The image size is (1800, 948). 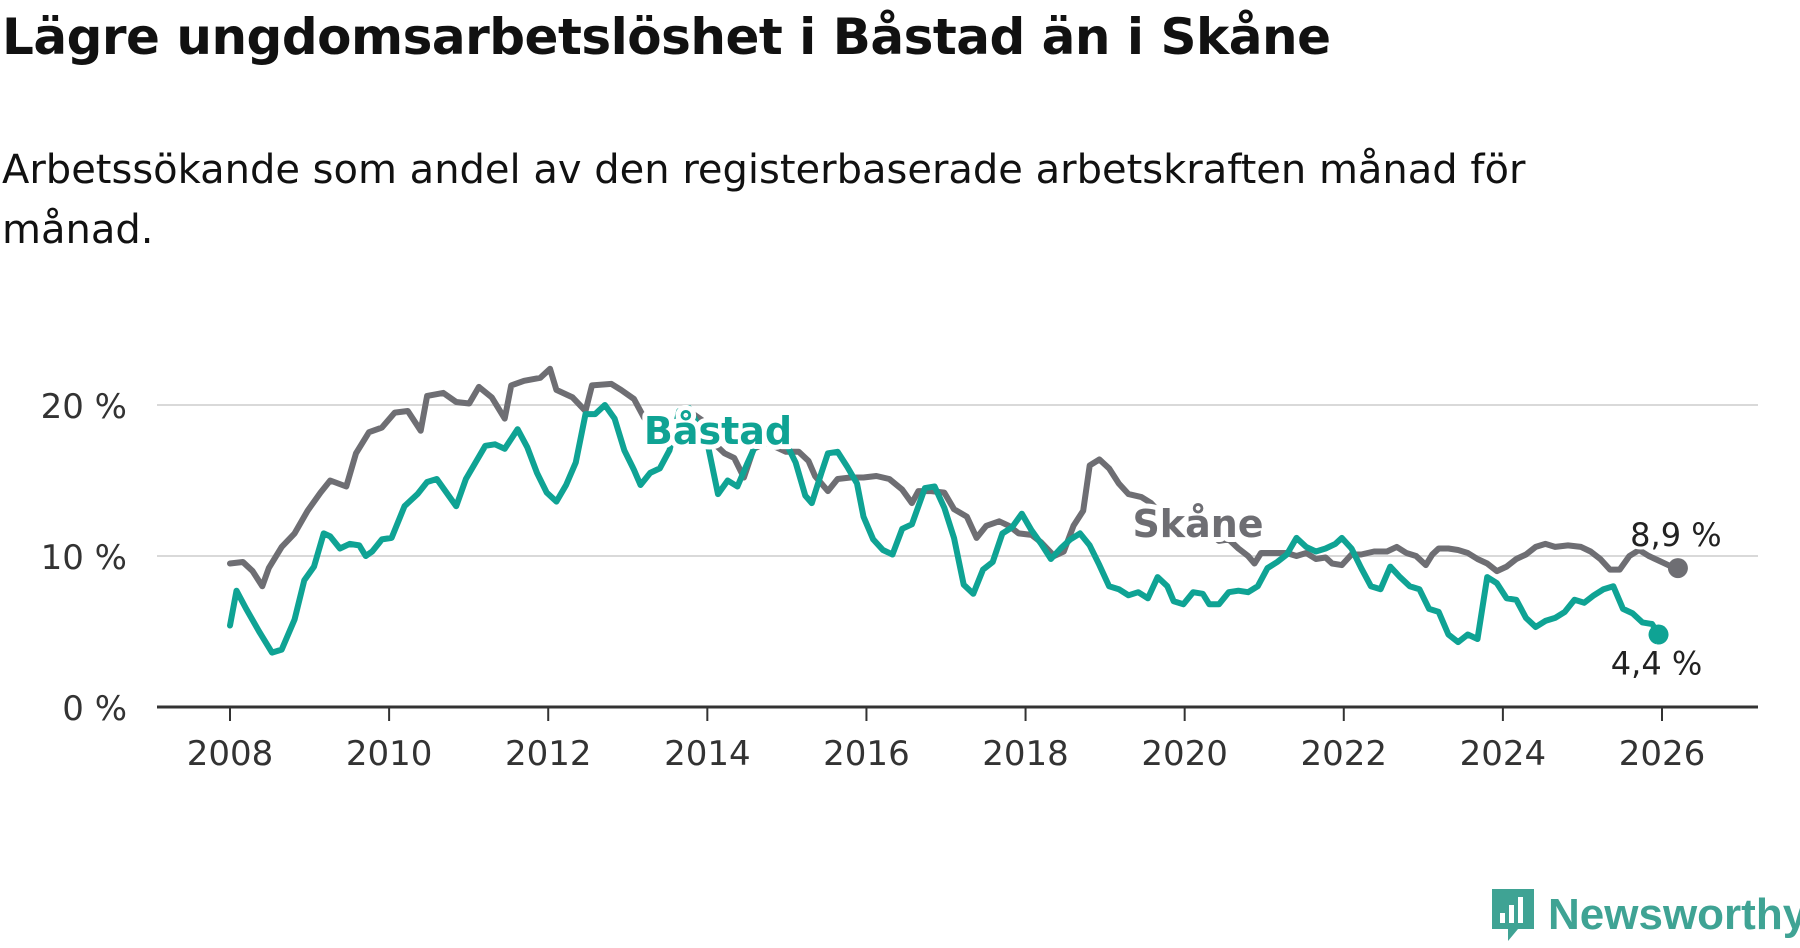 I want to click on x-tick-label: 2024, so click(x=1503, y=754).